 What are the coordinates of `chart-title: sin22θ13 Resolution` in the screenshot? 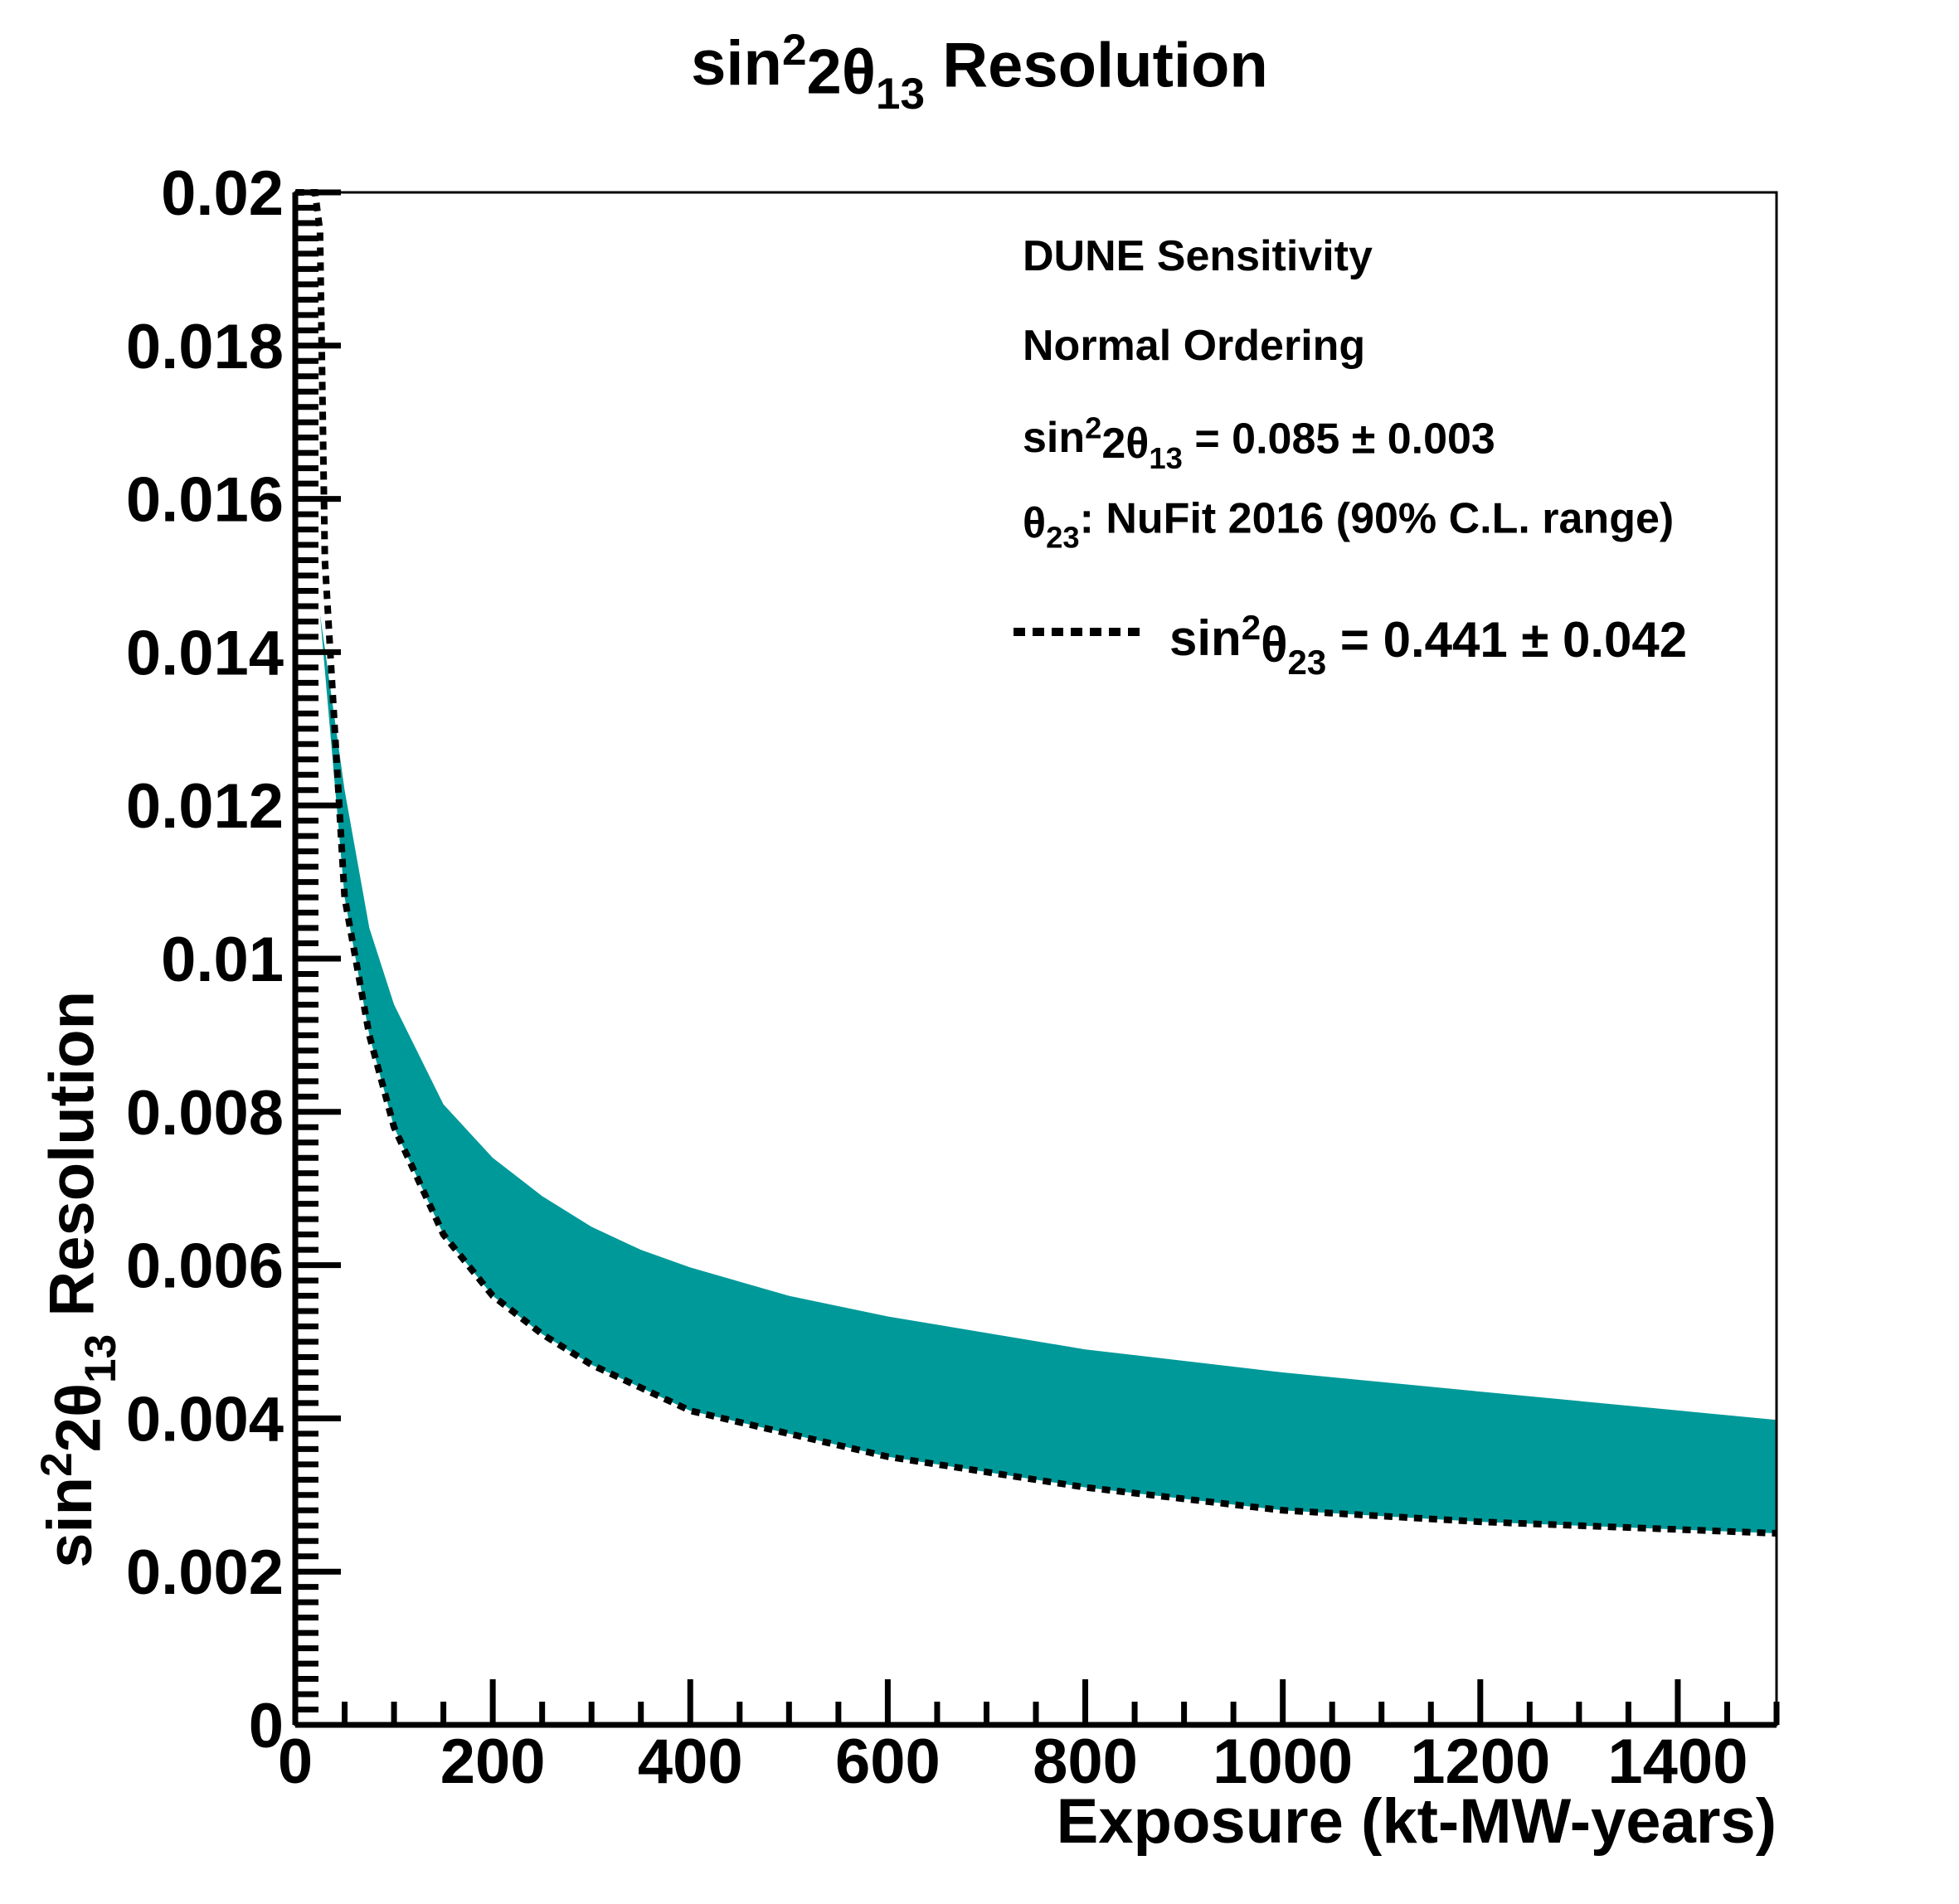 It's located at (979, 72).